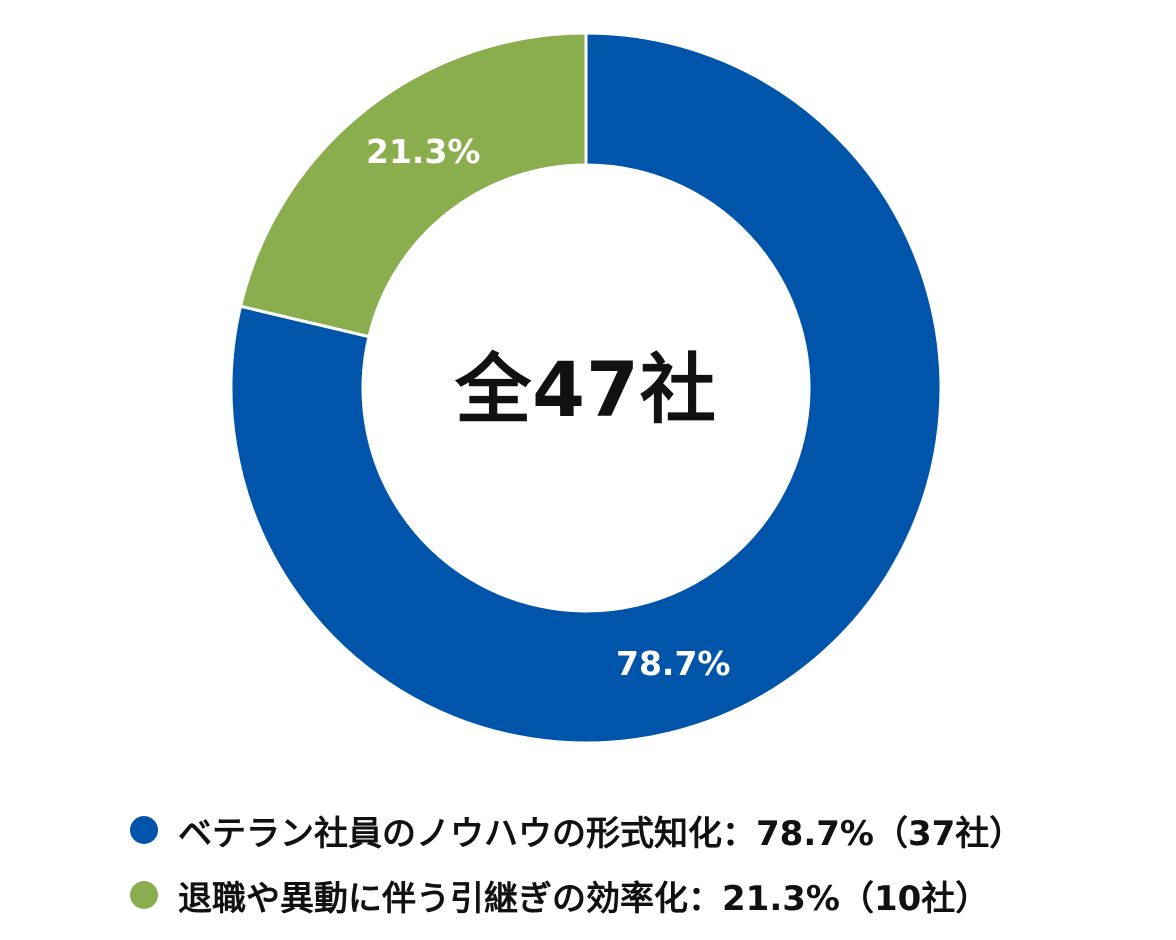 The image size is (1176, 940). Describe the element at coordinates (601, 833) in the screenshot. I see `legend-label: ベテラン社員のノウハウの形式知化：78.7%（37社）` at that location.